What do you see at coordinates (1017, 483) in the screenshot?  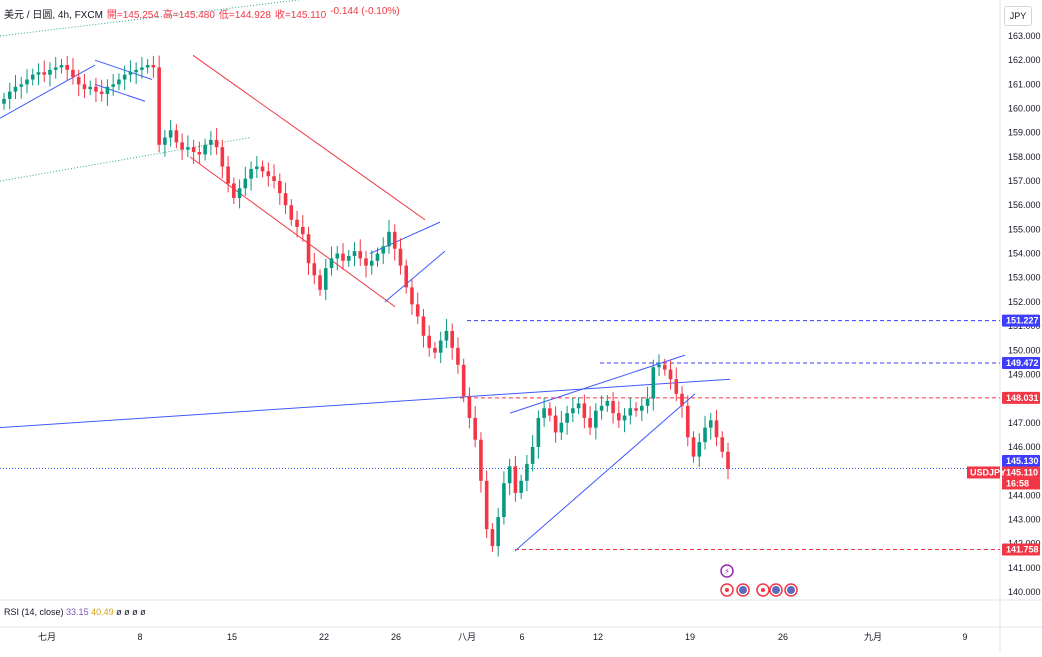 I see `countdown-label: 16:58` at bounding box center [1017, 483].